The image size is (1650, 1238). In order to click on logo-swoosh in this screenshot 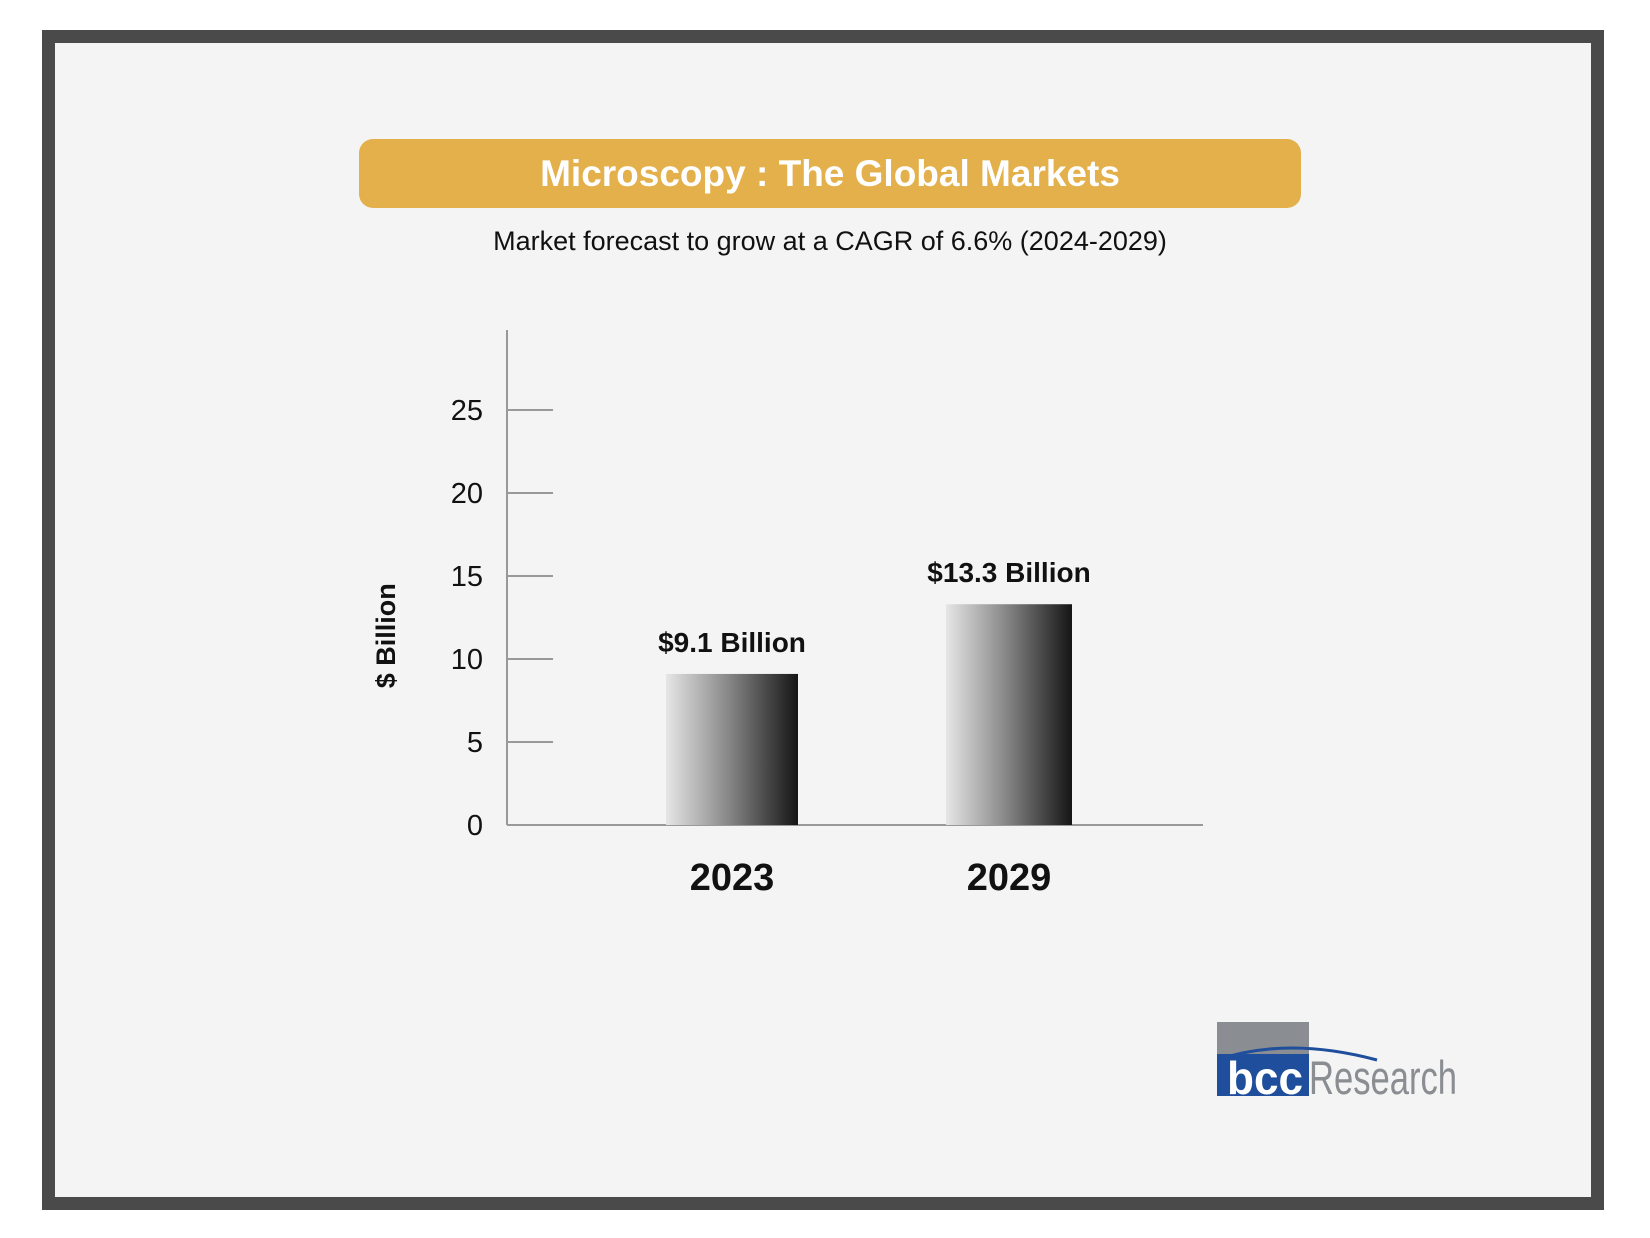, I will do `click(1297, 1054)`.